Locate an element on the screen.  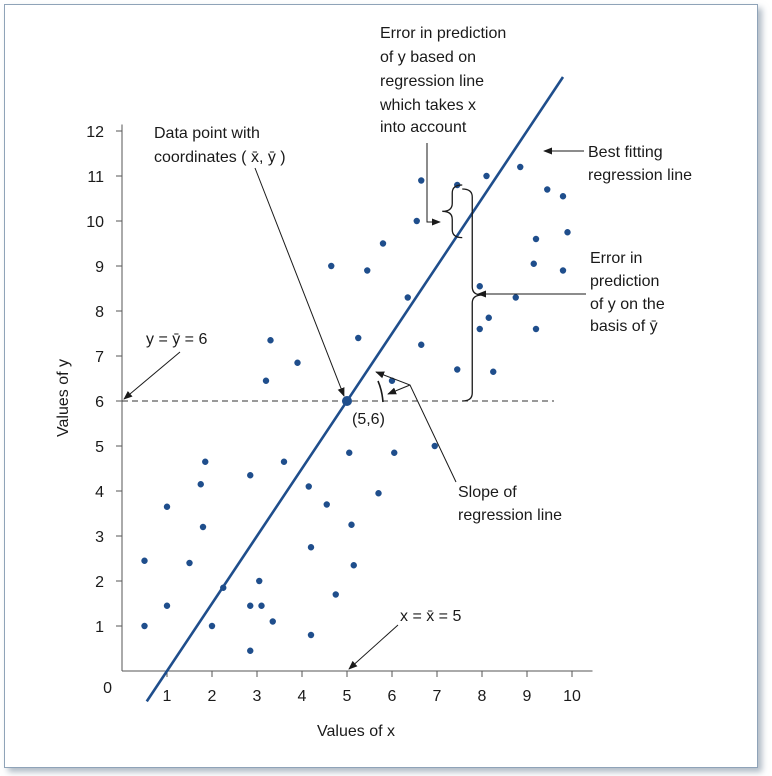
x-tick-label: 7 is located at coordinates (437, 696).